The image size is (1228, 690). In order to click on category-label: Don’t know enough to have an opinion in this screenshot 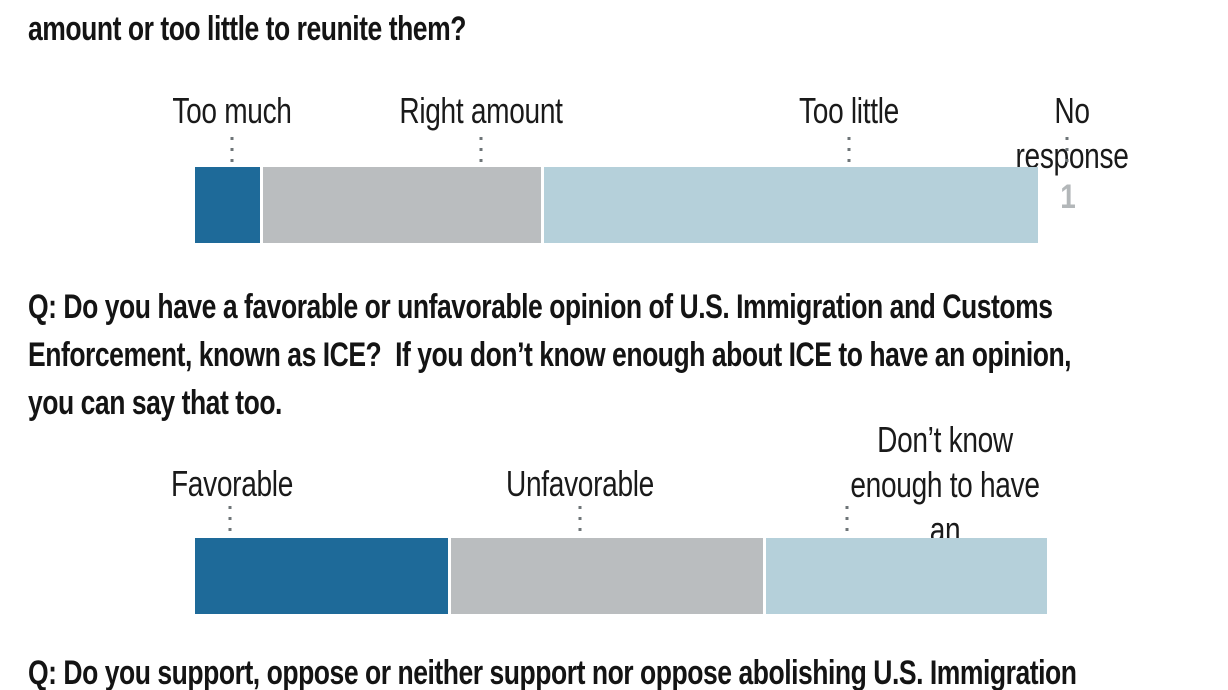, I will do `click(945, 507)`.